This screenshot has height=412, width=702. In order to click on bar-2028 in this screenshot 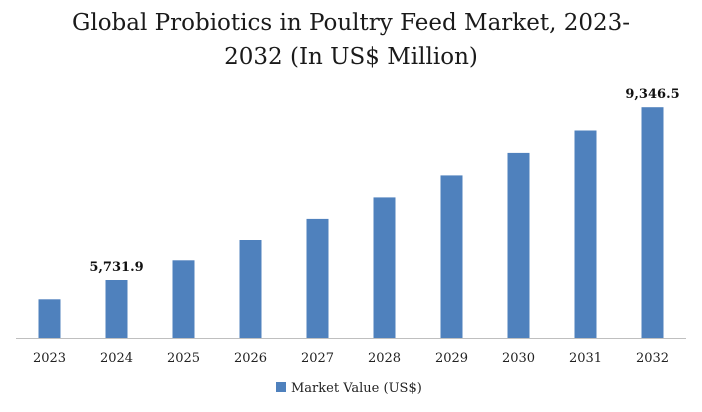, I will do `click(384, 267)`.